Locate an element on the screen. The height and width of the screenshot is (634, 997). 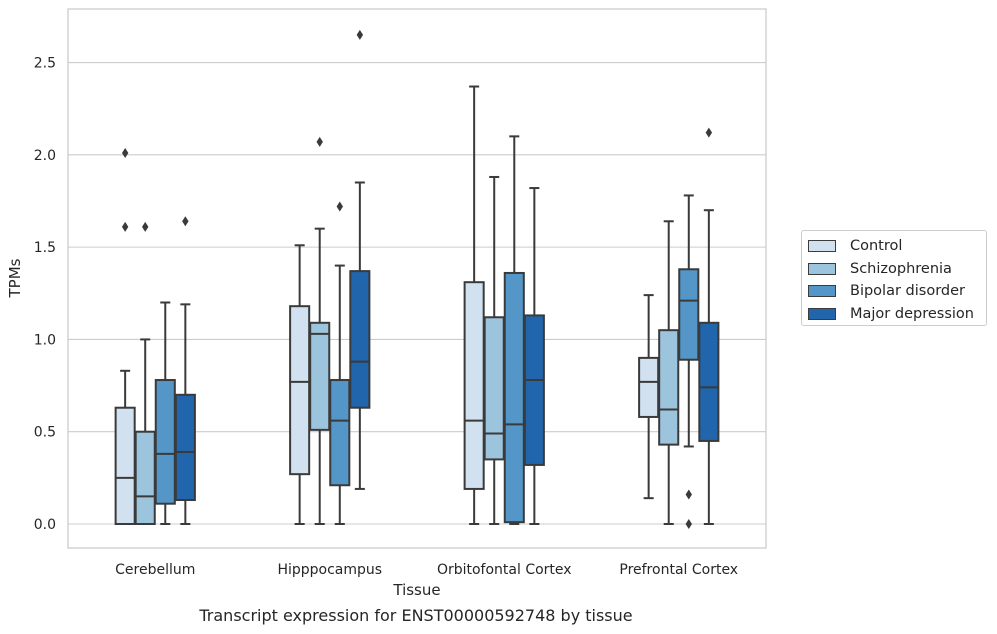
x-tick-label: Cerebellum is located at coordinates (155, 570).